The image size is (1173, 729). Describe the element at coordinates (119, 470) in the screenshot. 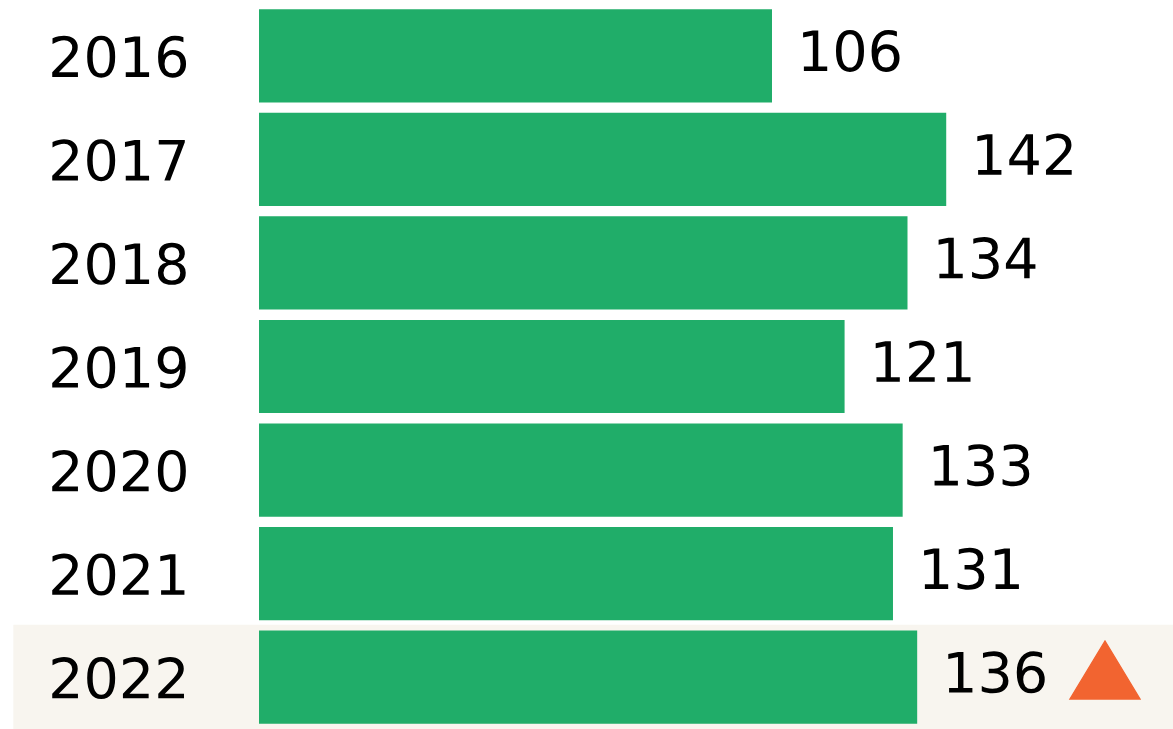

I see `y-tick-label: 2020` at that location.